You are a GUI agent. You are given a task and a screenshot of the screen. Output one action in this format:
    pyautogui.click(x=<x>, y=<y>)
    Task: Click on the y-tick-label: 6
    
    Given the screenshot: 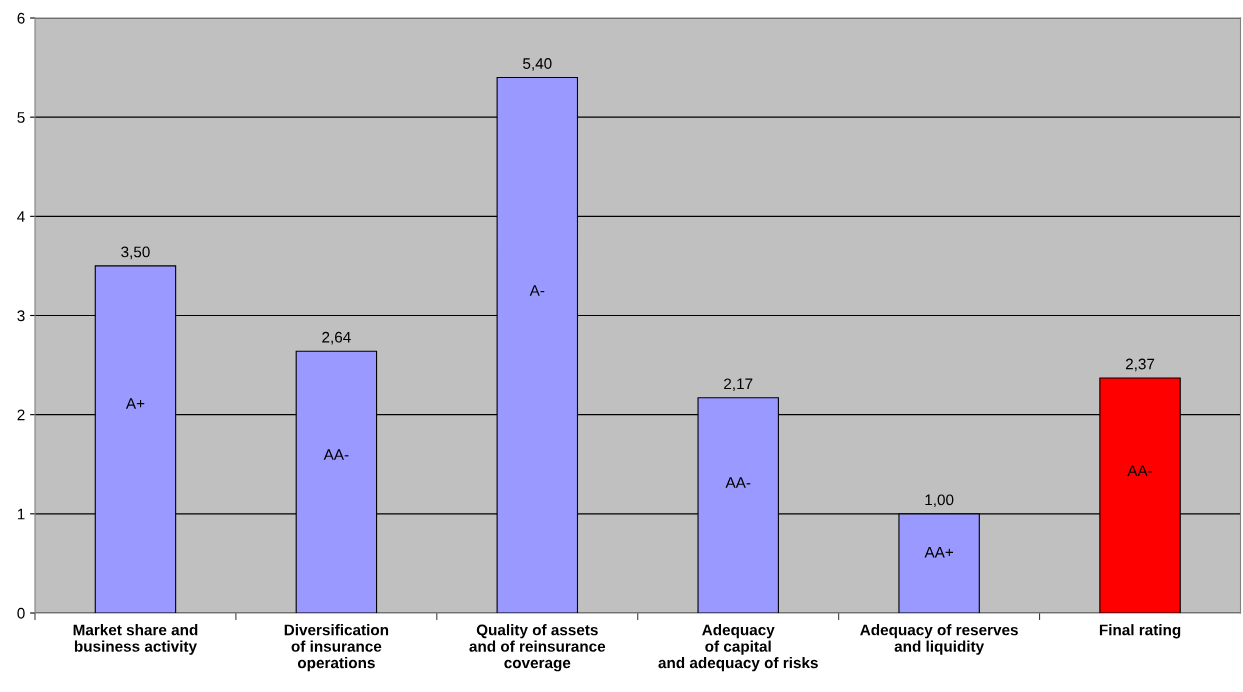 What is the action you would take?
    pyautogui.click(x=21, y=18)
    